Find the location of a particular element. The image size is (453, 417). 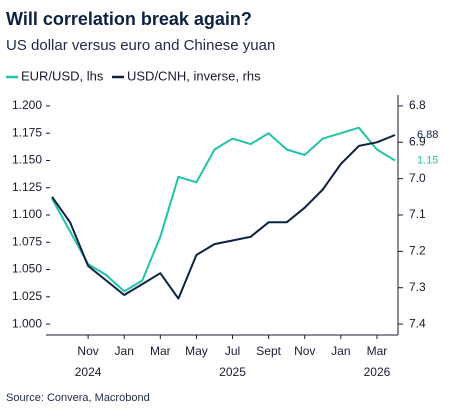

y2-tick-label: 7.1 is located at coordinates (417, 214).